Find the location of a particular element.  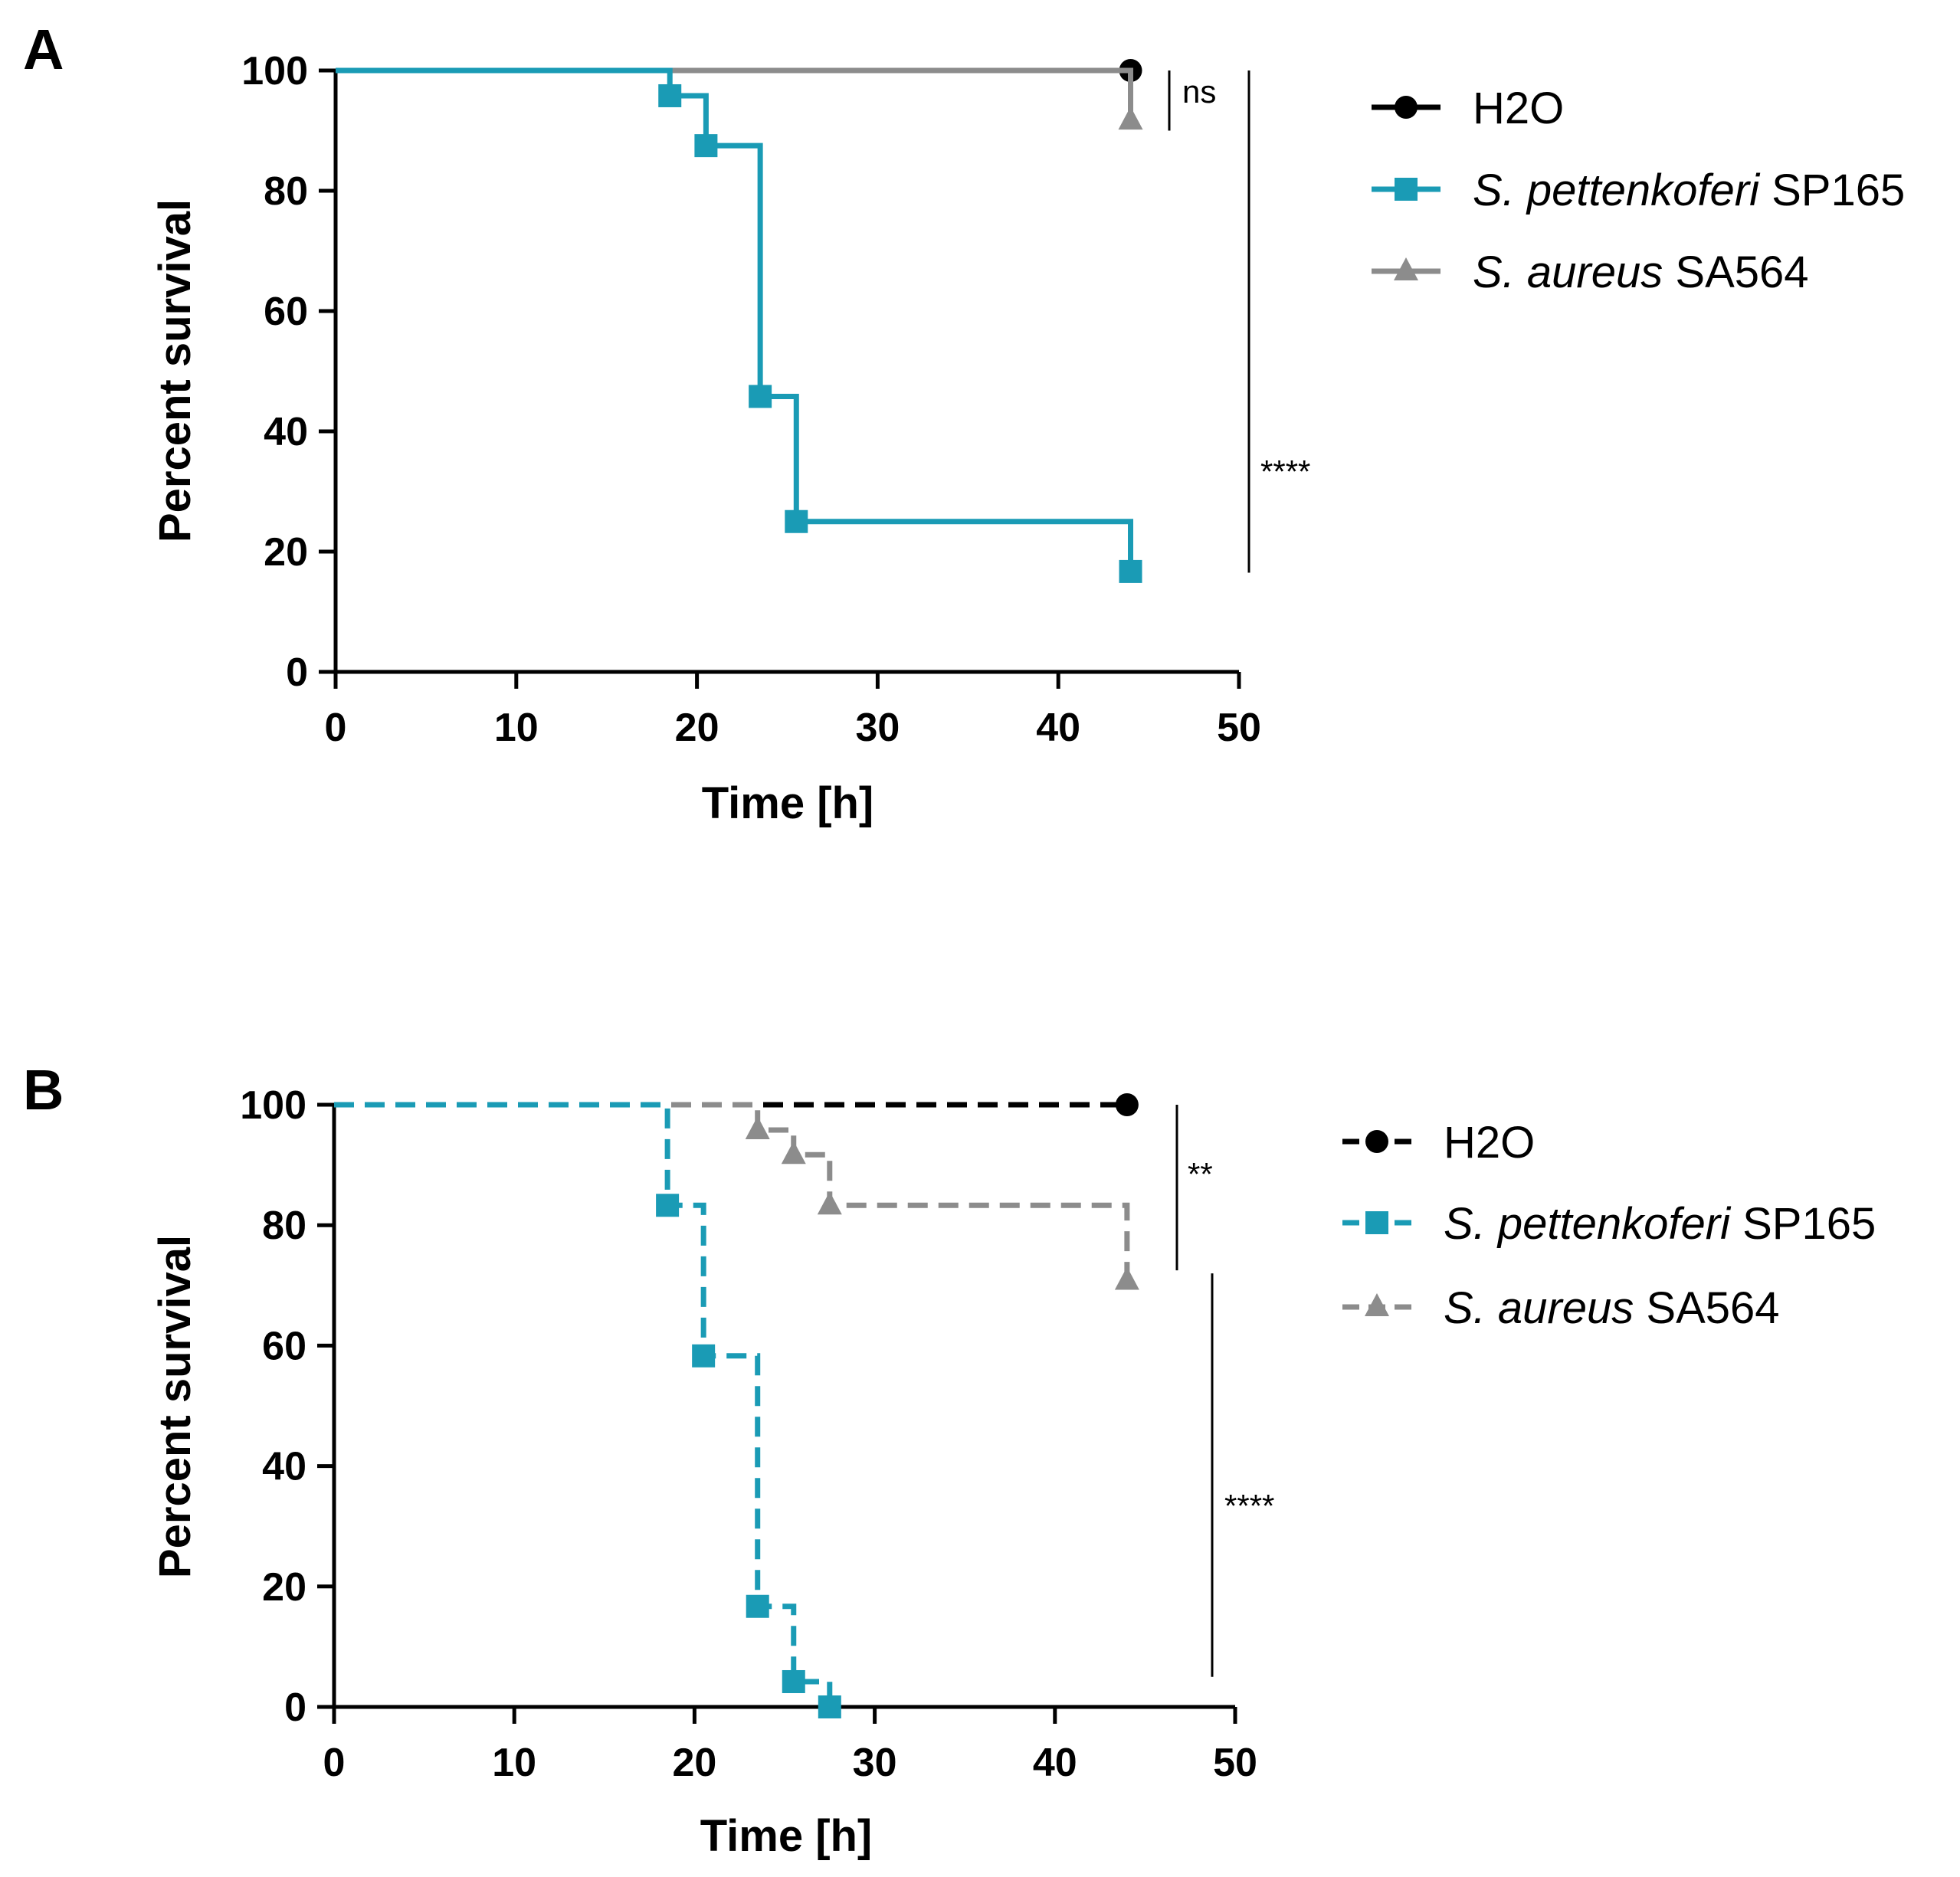

data-point-h2o is located at coordinates (1127, 1104).